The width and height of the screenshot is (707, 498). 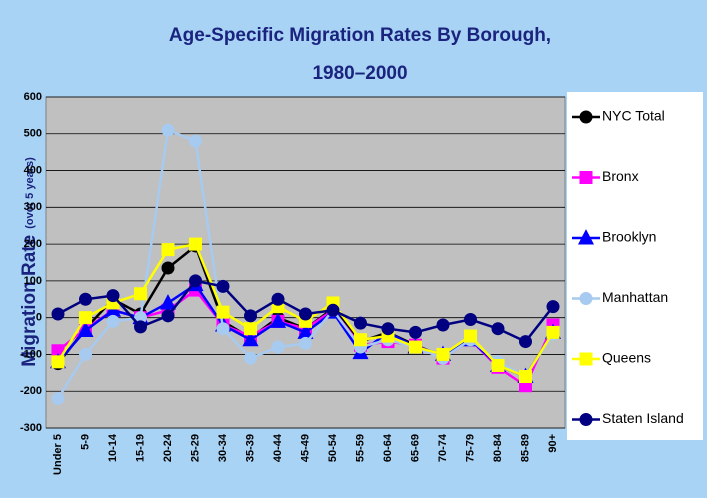 What do you see at coordinates (39, 318) in the screenshot?
I see `y-tick-label: 0` at bounding box center [39, 318].